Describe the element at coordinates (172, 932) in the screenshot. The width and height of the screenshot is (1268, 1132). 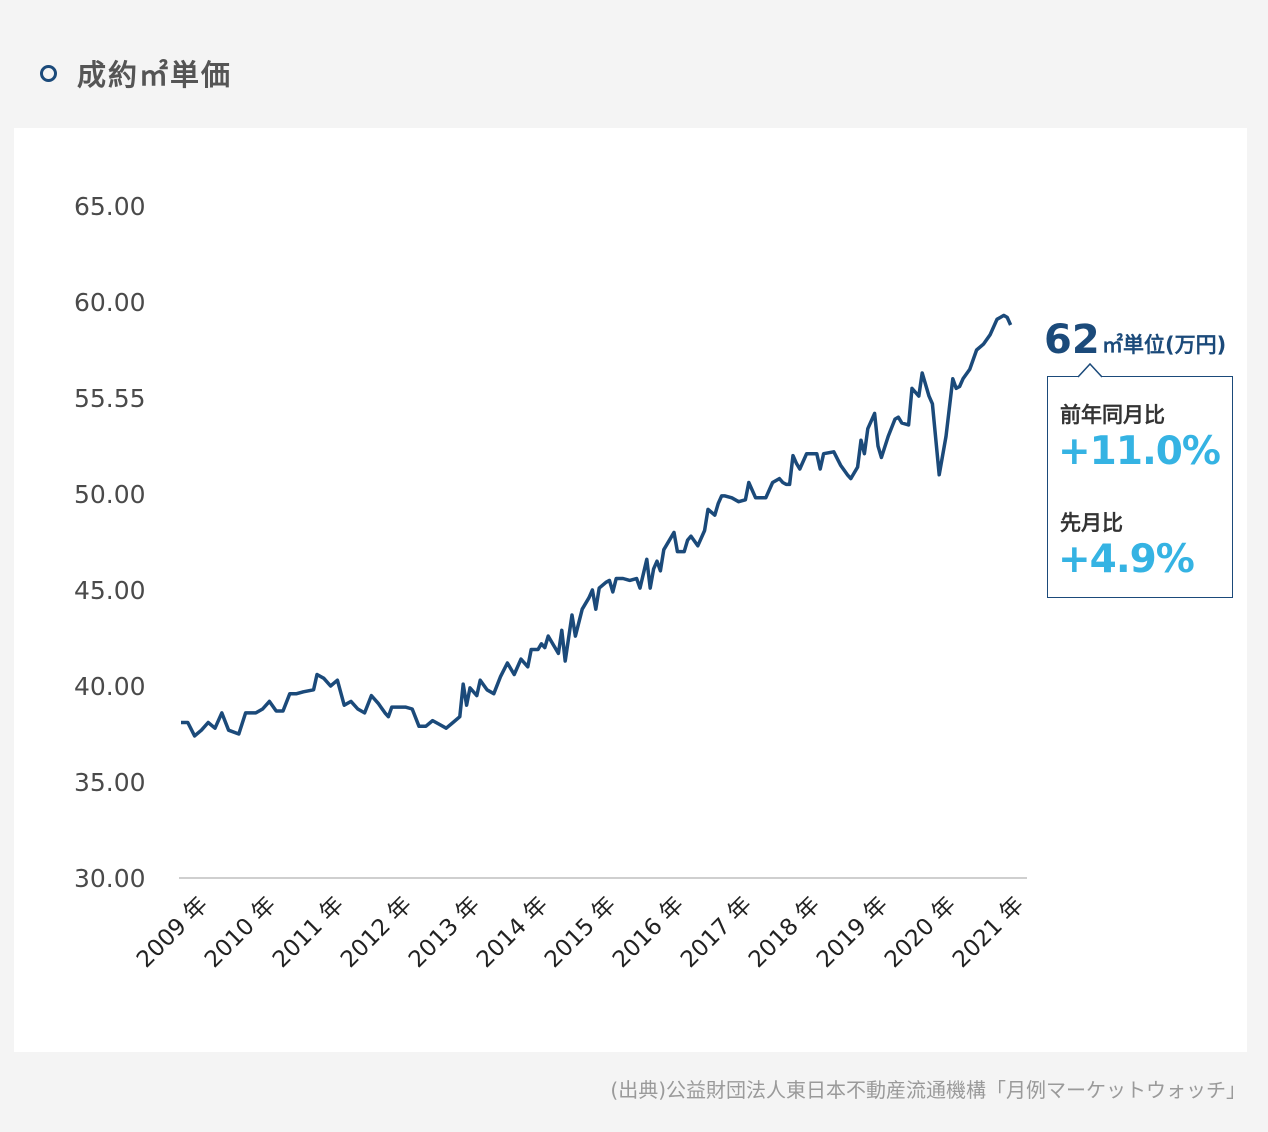
I see `x-tick-label: 2009 年` at that location.